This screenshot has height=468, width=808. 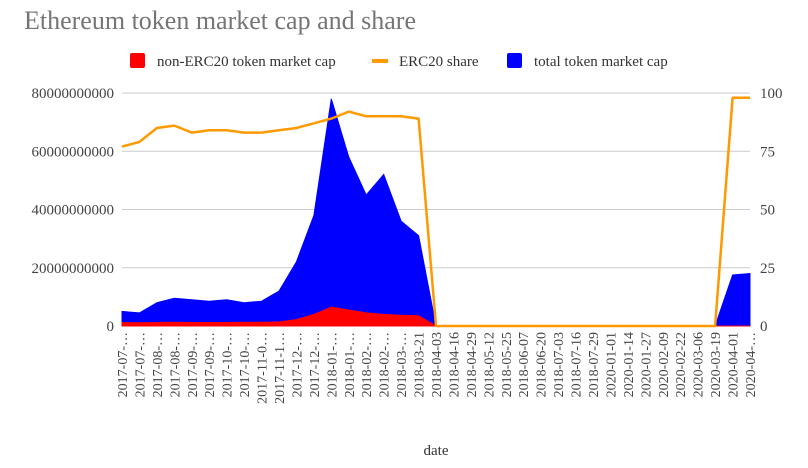 What do you see at coordinates (73, 269) in the screenshot?
I see `y-tick-label: 20000000000` at bounding box center [73, 269].